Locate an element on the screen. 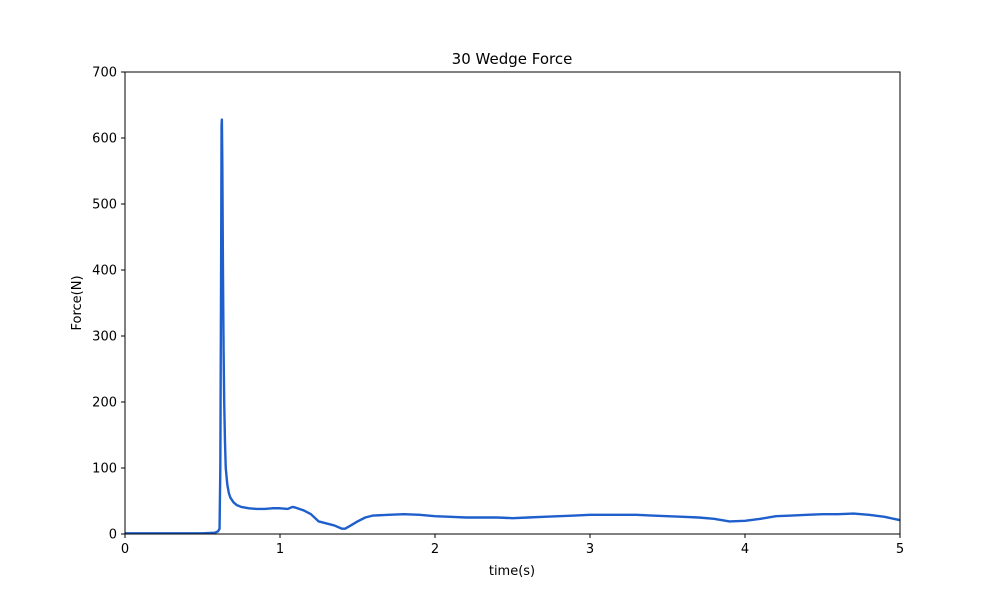 The height and width of the screenshot is (600, 1000). y-tick-label: 600 is located at coordinates (104, 139).